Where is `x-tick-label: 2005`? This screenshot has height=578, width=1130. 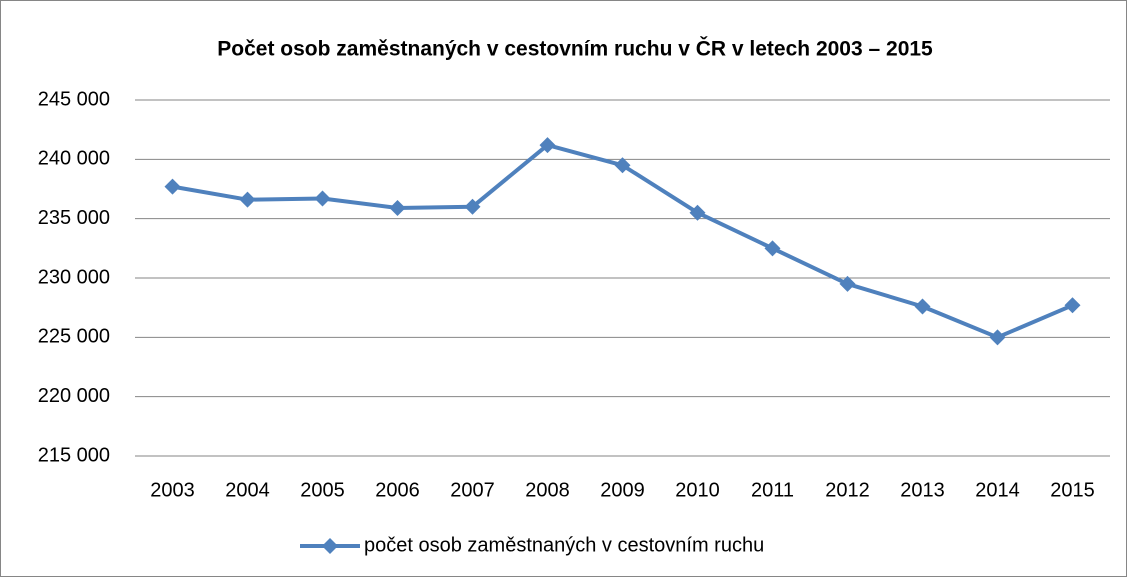 x-tick-label: 2005 is located at coordinates (322, 490).